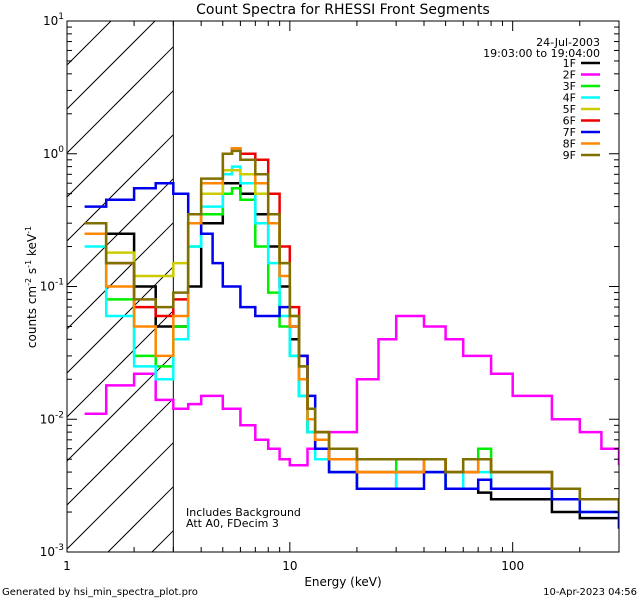  I want to click on legend-label-1F: 1F, so click(569, 63).